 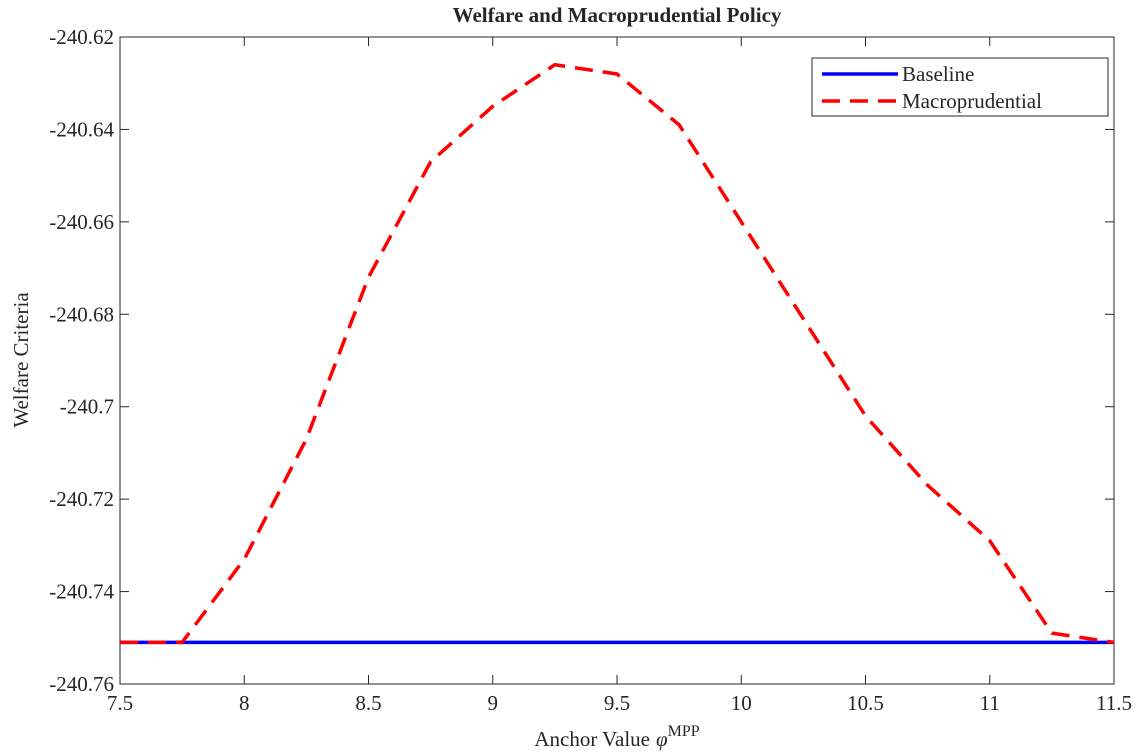 What do you see at coordinates (662, 739) in the screenshot?
I see `x-axis-label-symbol: φ` at bounding box center [662, 739].